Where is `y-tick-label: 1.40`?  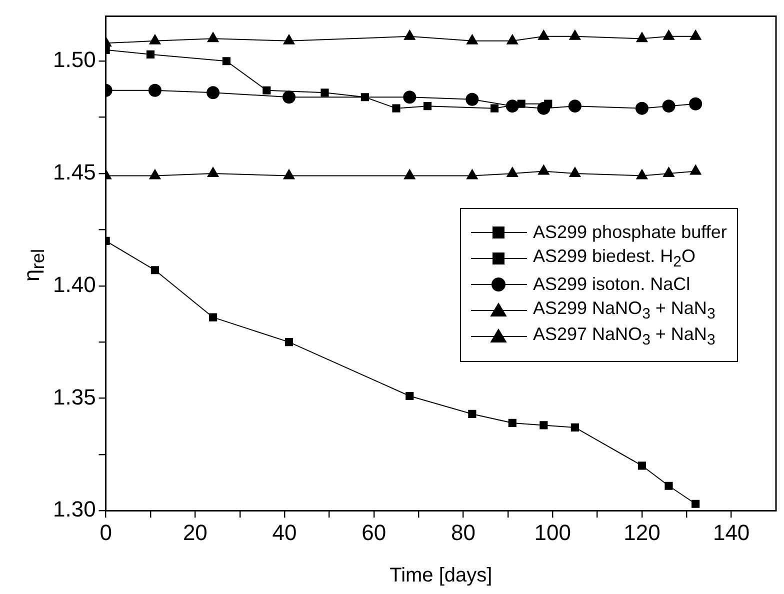 y-tick-label: 1.40 is located at coordinates (74, 284).